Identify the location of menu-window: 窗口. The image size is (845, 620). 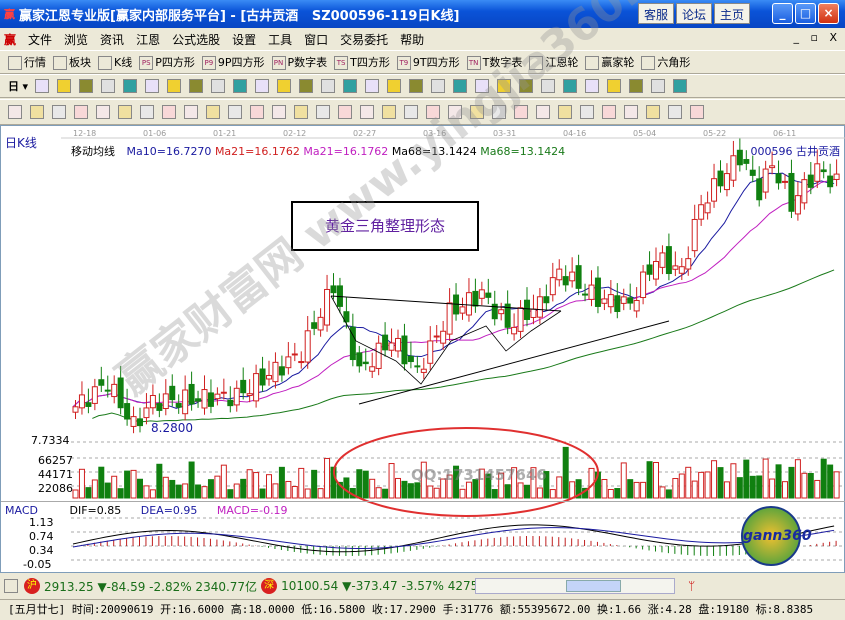
(316, 39).